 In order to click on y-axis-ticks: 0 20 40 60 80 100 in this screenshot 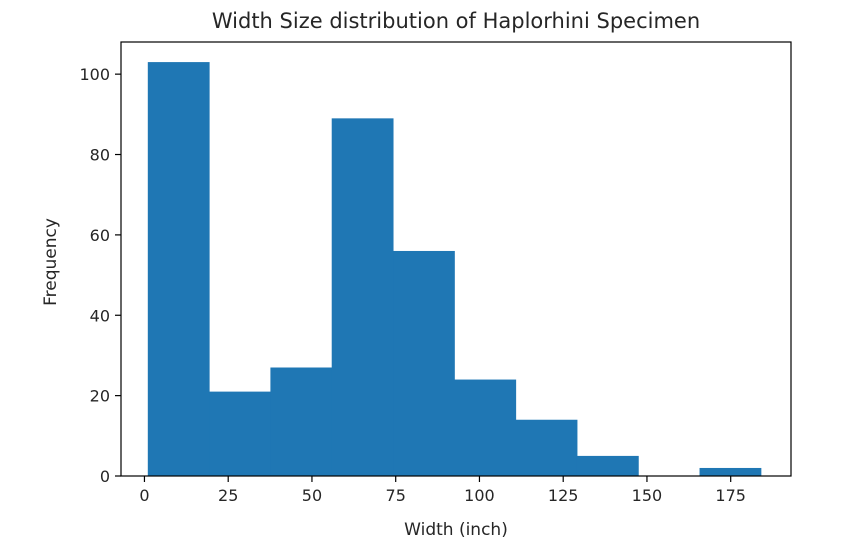, I will do `click(100, 275)`.